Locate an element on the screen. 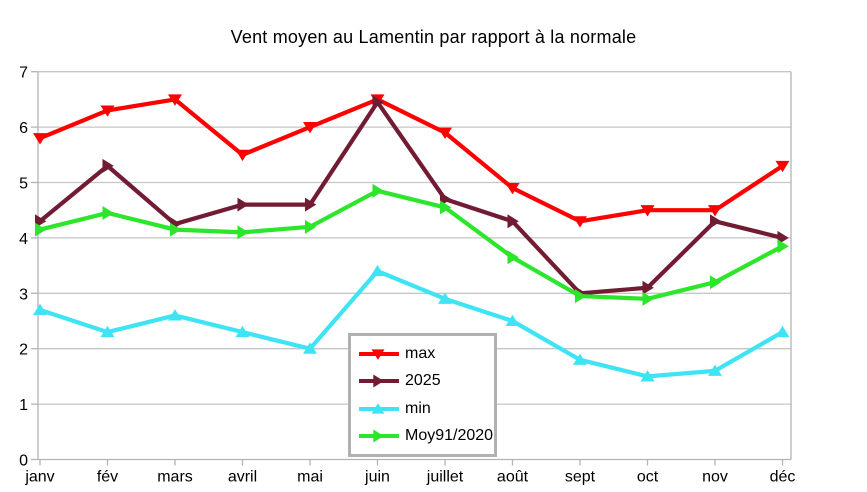 The image size is (867, 492). data-point-Moy91/2020-juillet is located at coordinates (445, 207).